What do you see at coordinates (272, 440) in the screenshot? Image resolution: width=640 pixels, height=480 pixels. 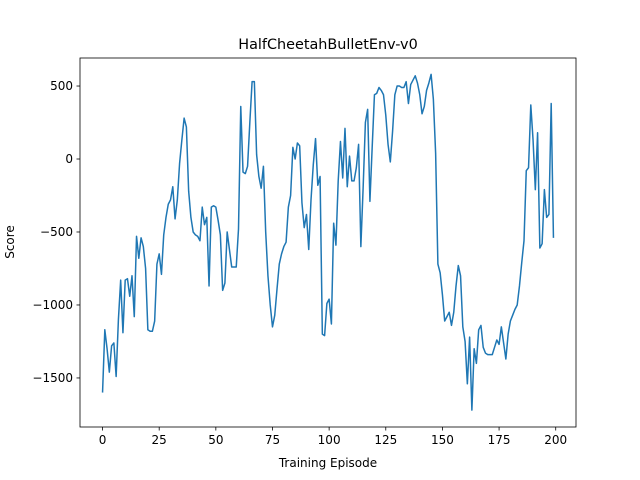 I see `x-tick-label: 75` at bounding box center [272, 440].